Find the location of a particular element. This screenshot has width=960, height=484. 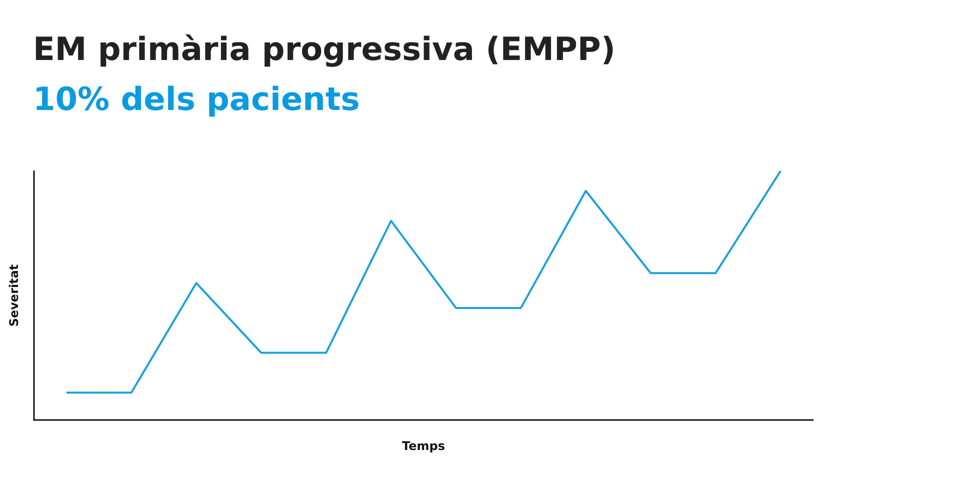

chart-title: EM primària progressiva (EMPP) is located at coordinates (324, 49).